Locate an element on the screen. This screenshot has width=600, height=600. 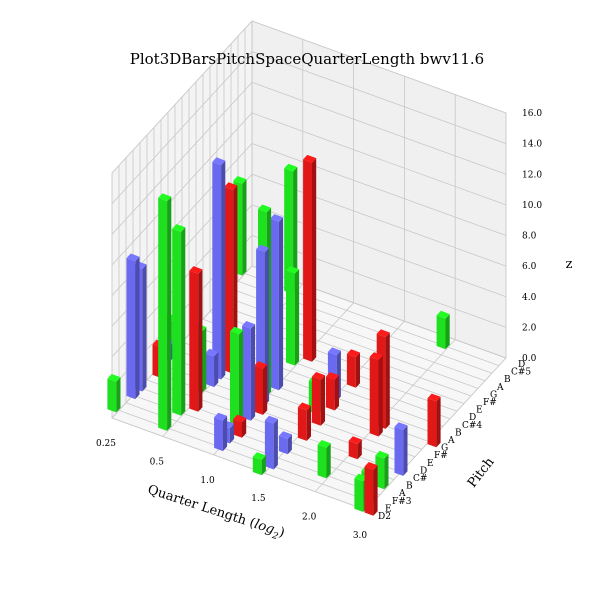
y-tick-label: F#3 is located at coordinates (402, 502).